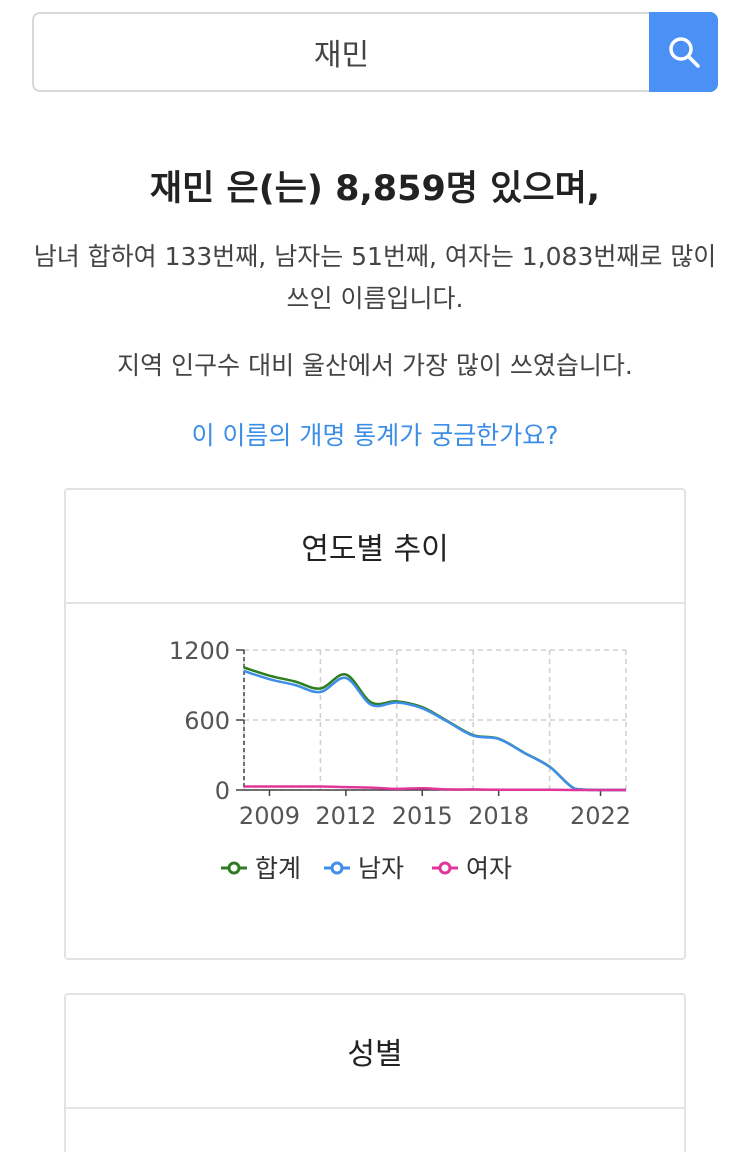  What do you see at coordinates (375, 435) in the screenshot?
I see `rename-stats-link: 이 이름의 개명 통계가 궁금한가요?` at bounding box center [375, 435].